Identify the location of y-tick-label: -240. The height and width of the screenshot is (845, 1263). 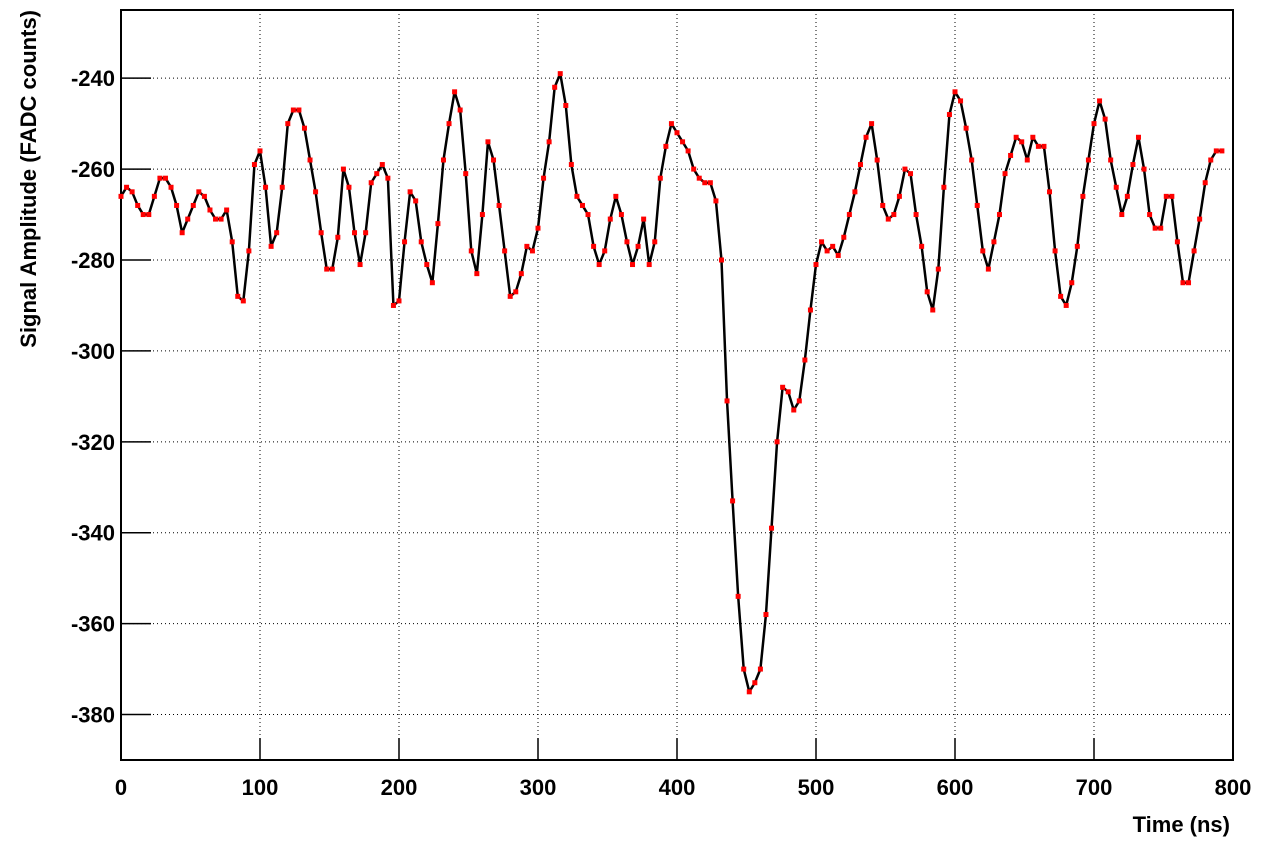
(93, 78).